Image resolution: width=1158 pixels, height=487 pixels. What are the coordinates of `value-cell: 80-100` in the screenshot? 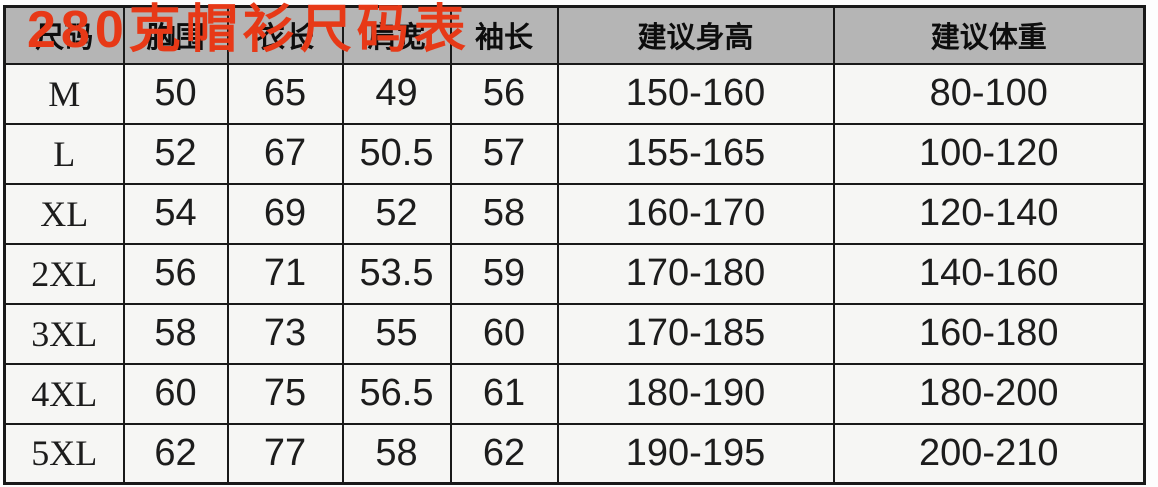 It's located at (989, 93).